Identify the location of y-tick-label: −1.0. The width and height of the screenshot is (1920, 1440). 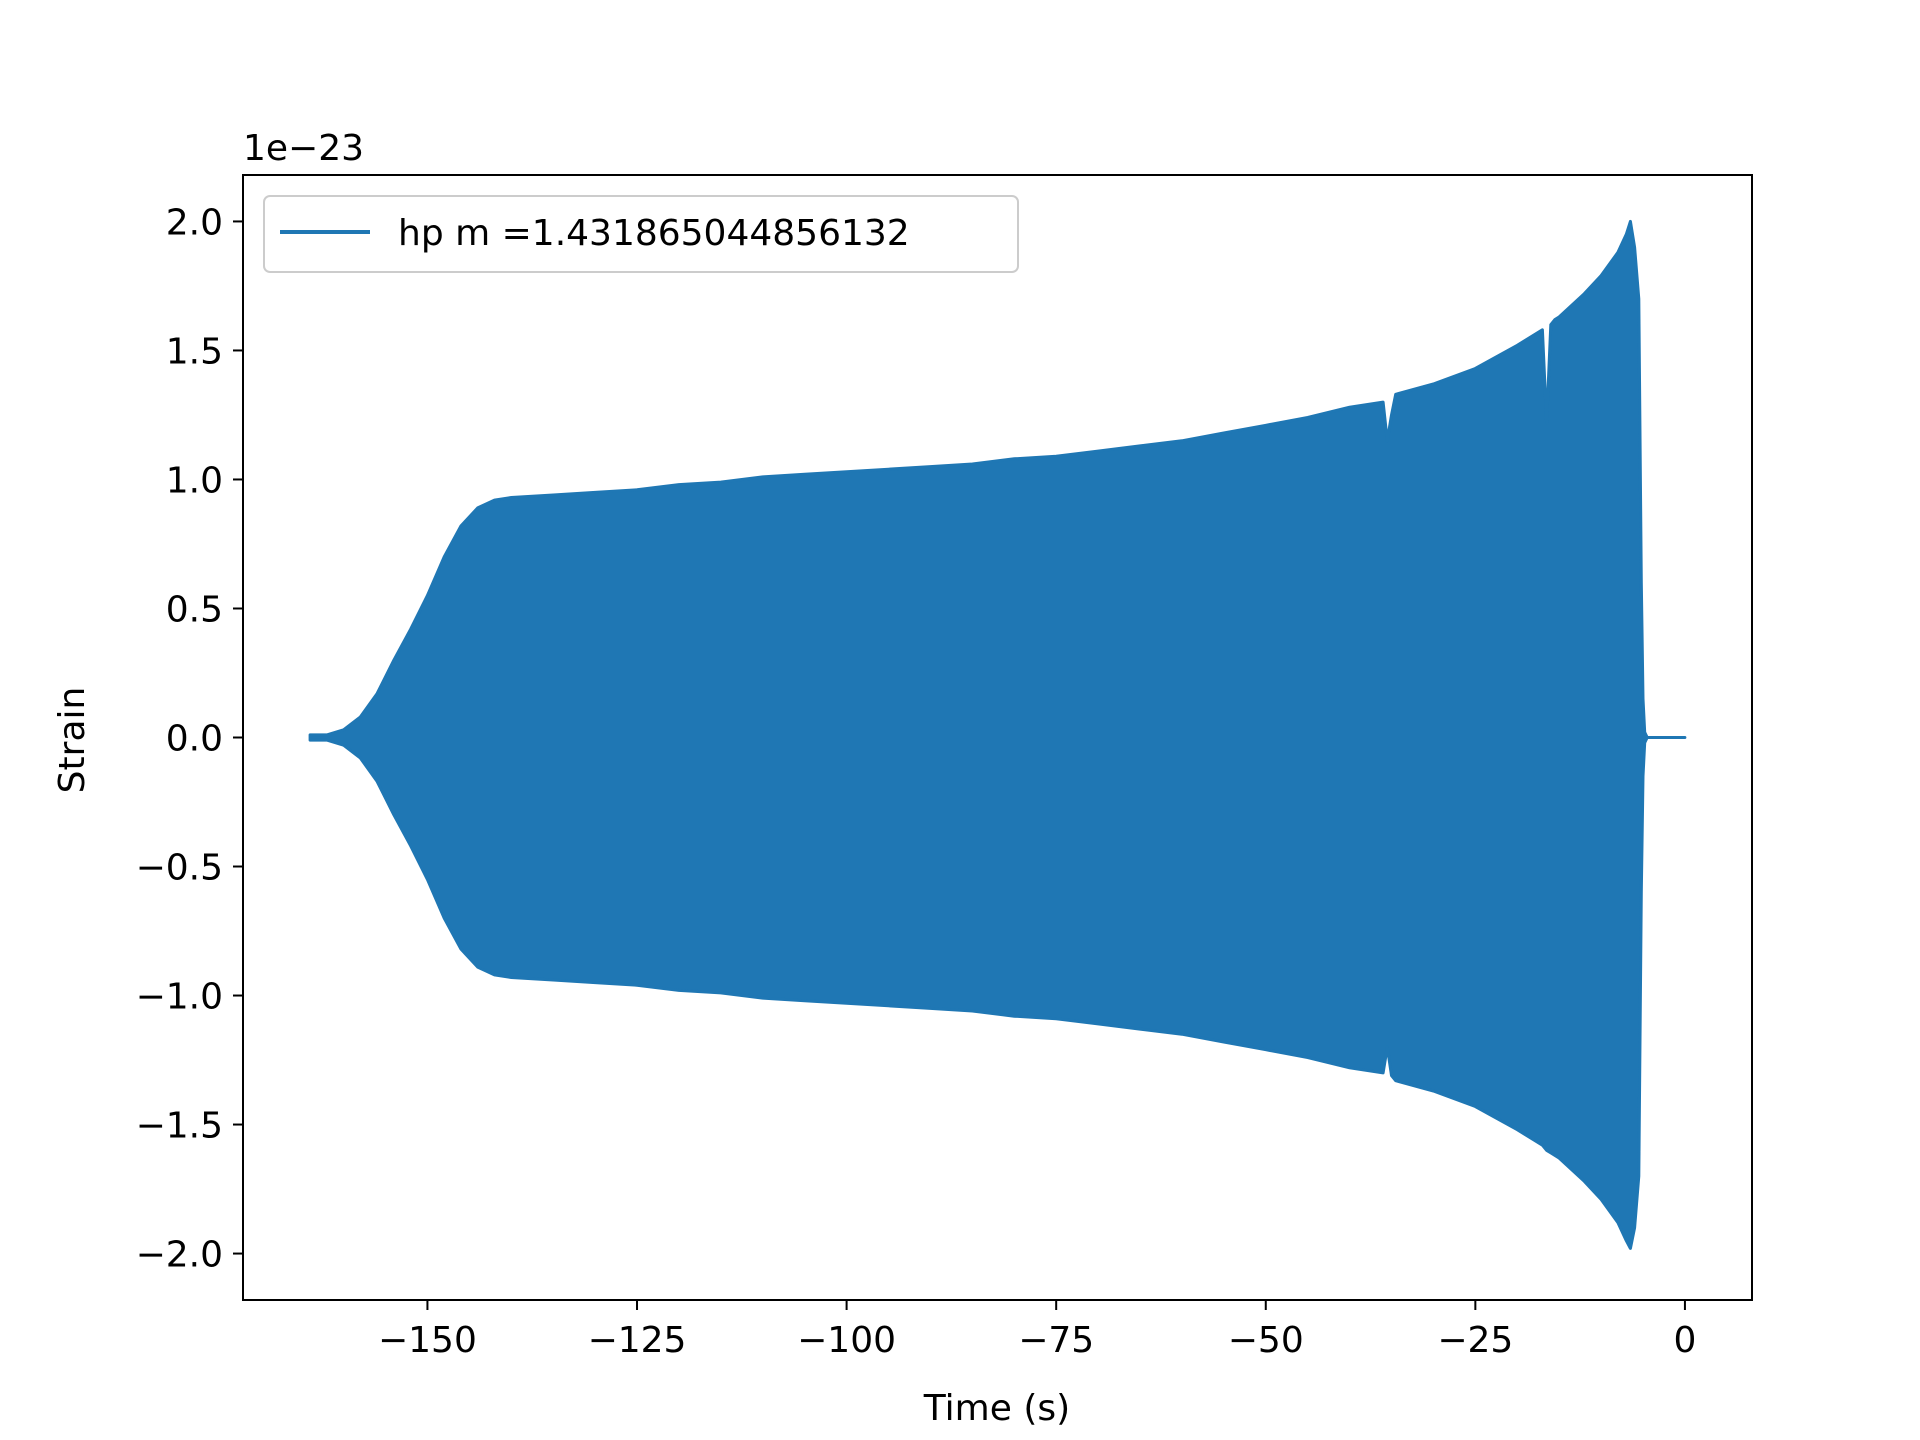
(179, 997).